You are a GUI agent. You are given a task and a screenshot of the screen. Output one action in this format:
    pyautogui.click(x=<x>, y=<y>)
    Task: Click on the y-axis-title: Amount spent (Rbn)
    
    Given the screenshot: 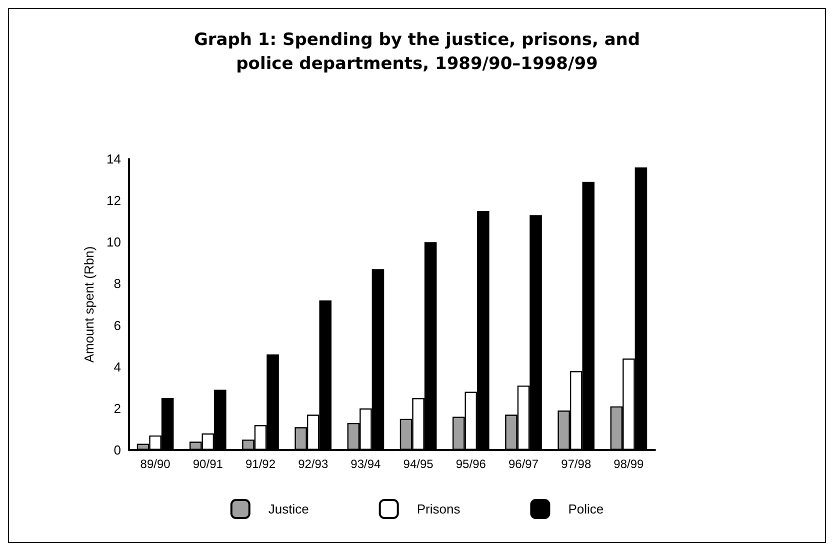 What is the action you would take?
    pyautogui.click(x=89, y=304)
    